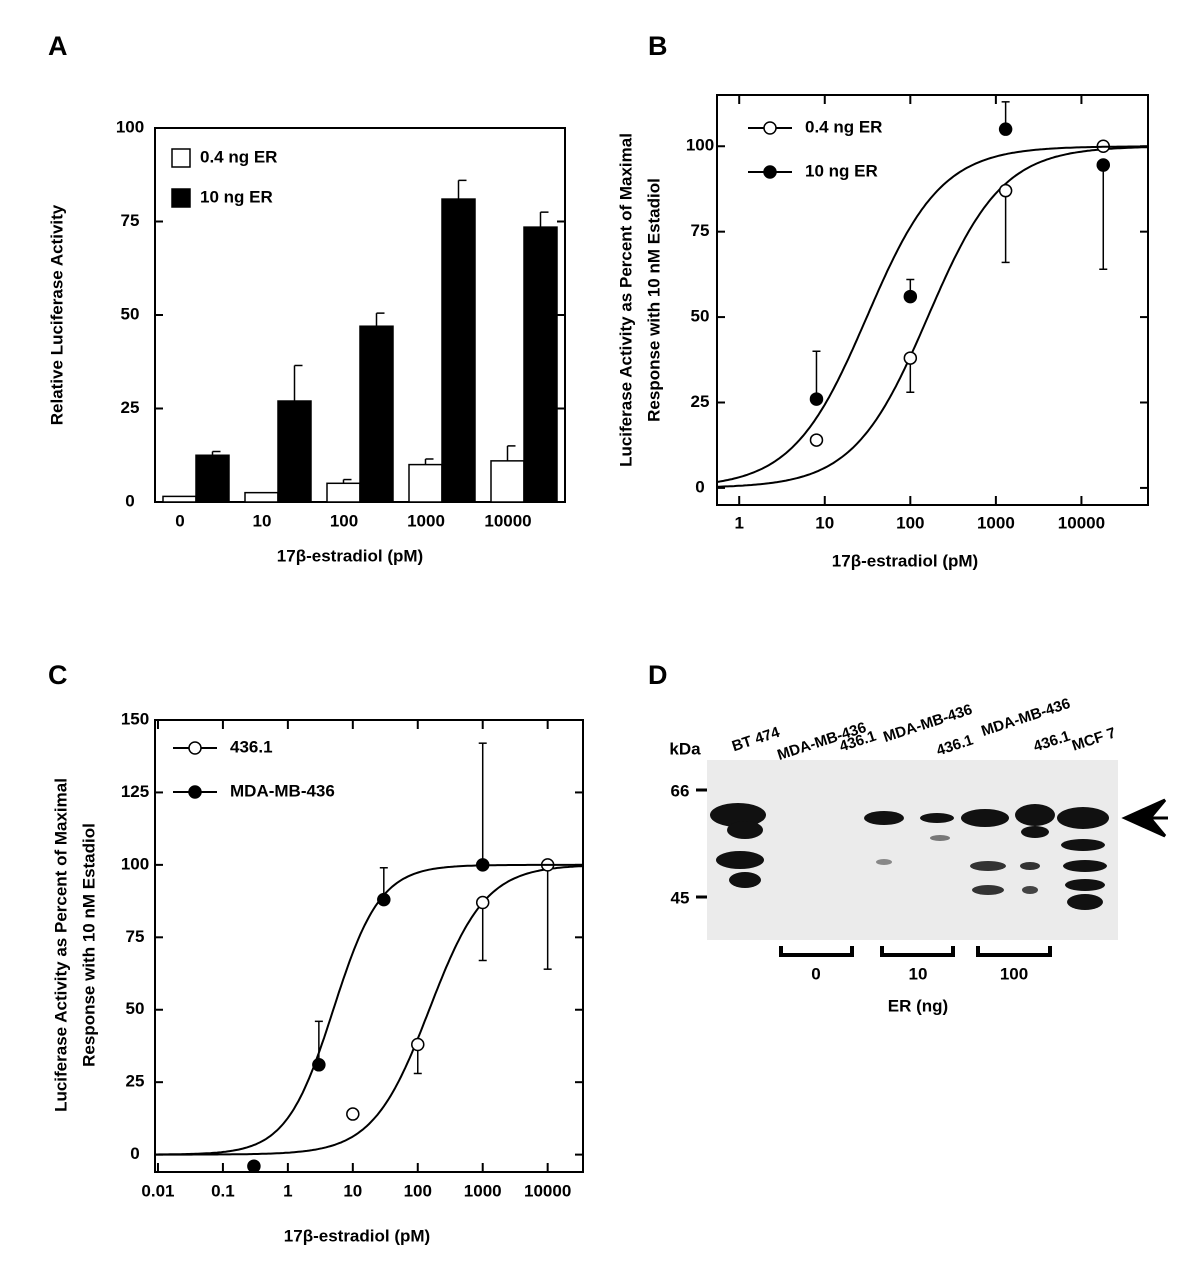 The image size is (1198, 1265). Describe the element at coordinates (680, 897) in the screenshot. I see `marker-label: 45` at that location.